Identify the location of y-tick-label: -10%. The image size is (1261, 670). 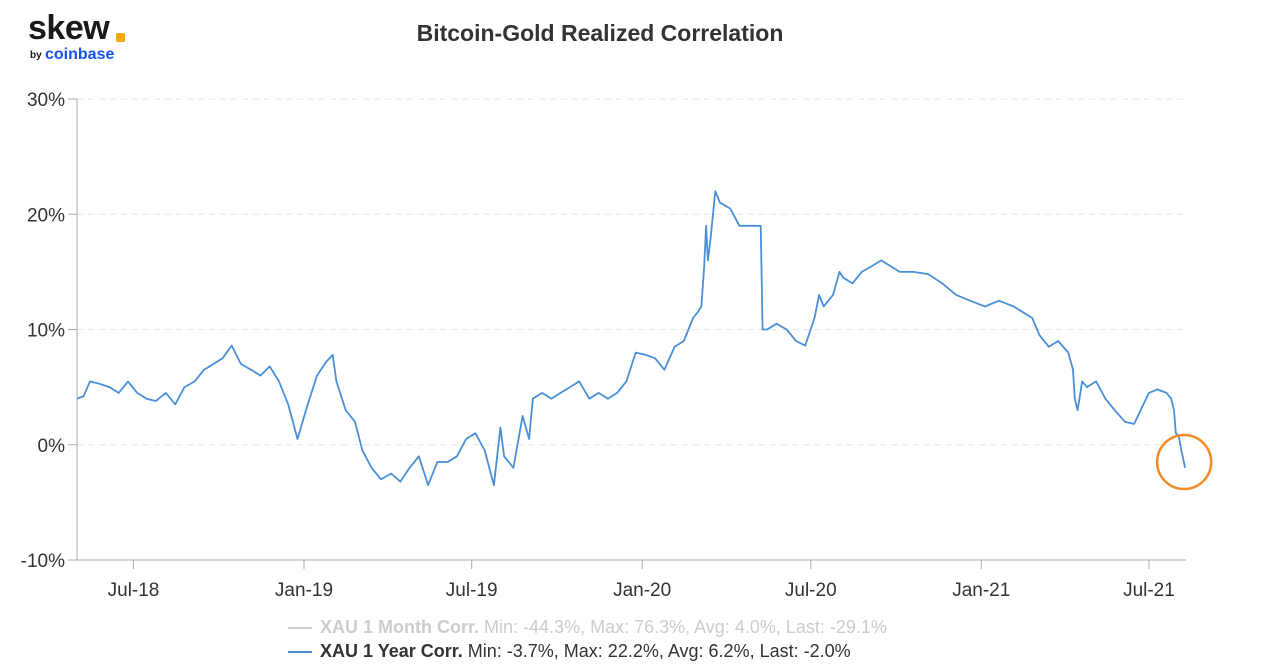
(43, 561).